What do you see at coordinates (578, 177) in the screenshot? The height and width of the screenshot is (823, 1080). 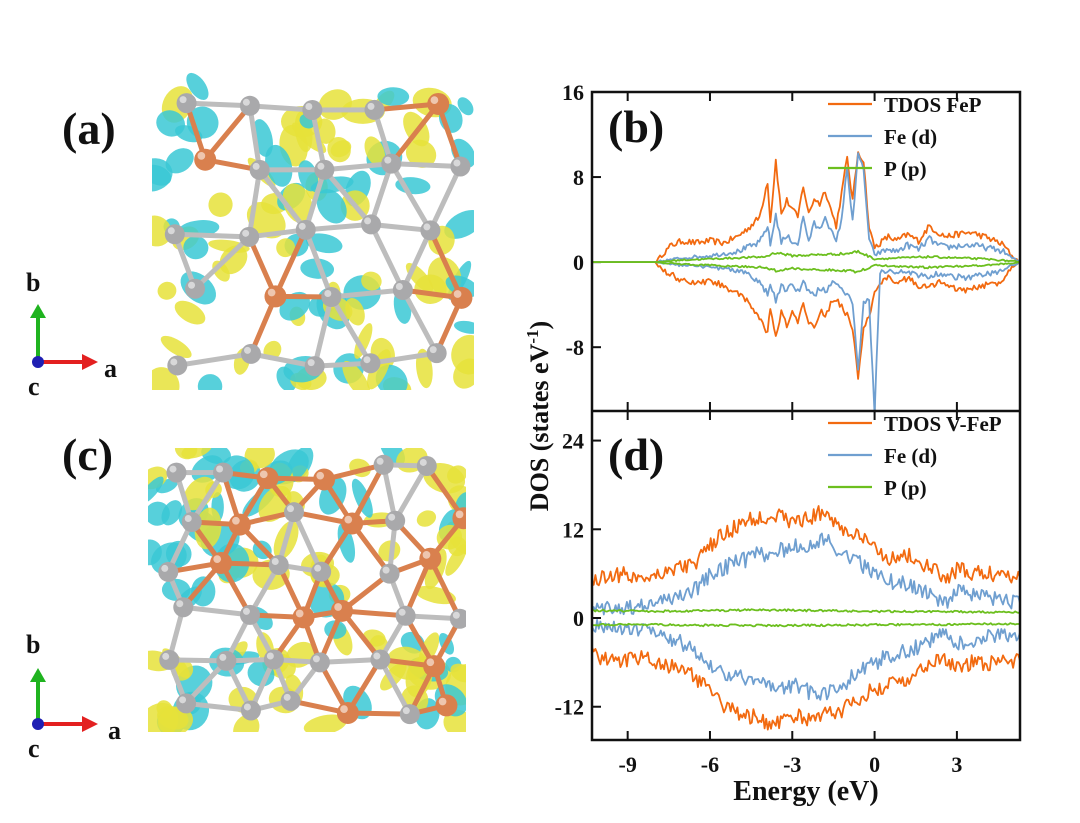 I see `y-tick-label: 8` at bounding box center [578, 177].